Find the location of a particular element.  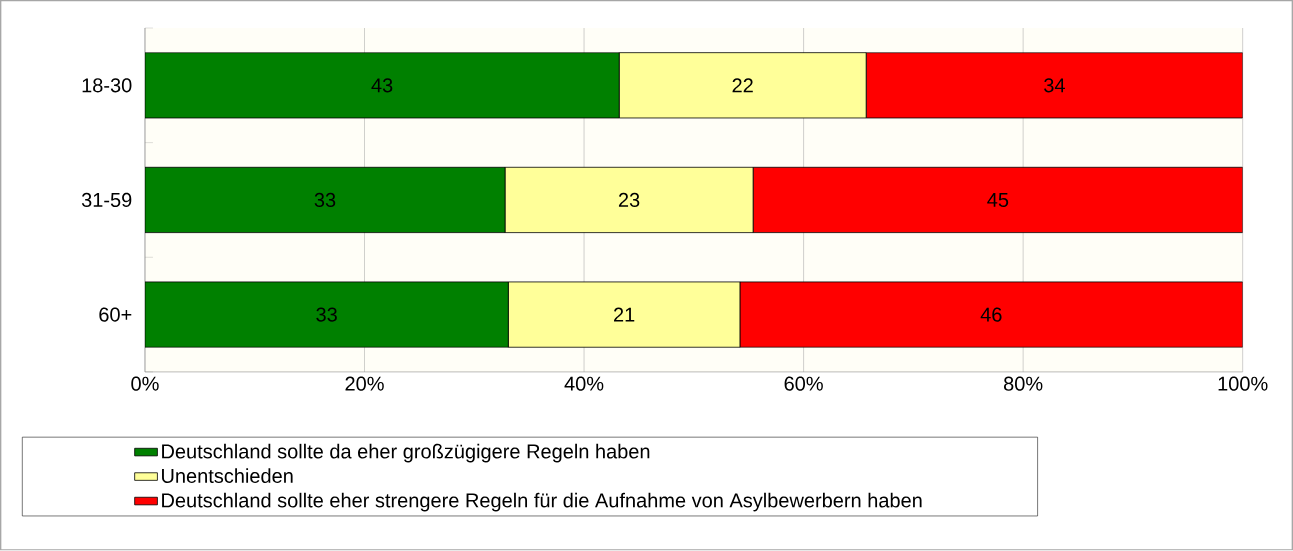

data-label: 23 is located at coordinates (629, 200).